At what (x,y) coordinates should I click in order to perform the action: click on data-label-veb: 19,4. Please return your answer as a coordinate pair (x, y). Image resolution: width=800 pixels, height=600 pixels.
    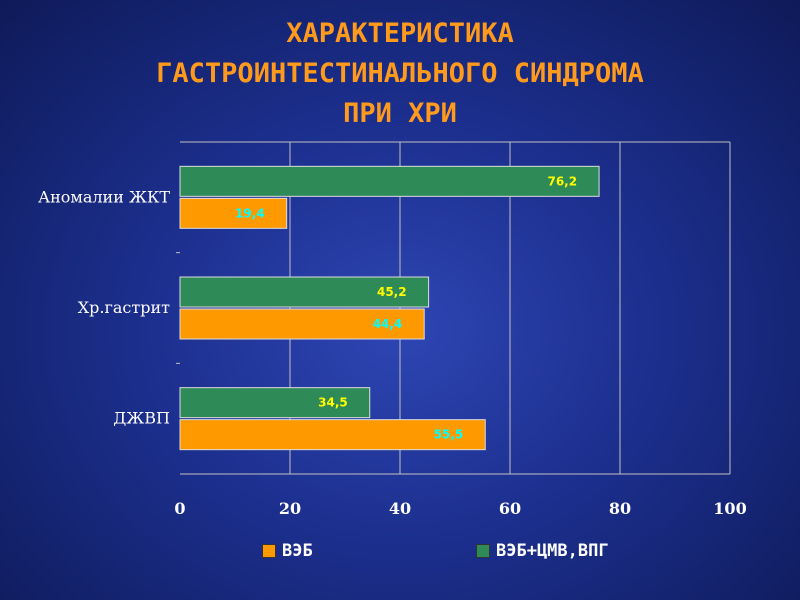
    Looking at the image, I should click on (250, 213).